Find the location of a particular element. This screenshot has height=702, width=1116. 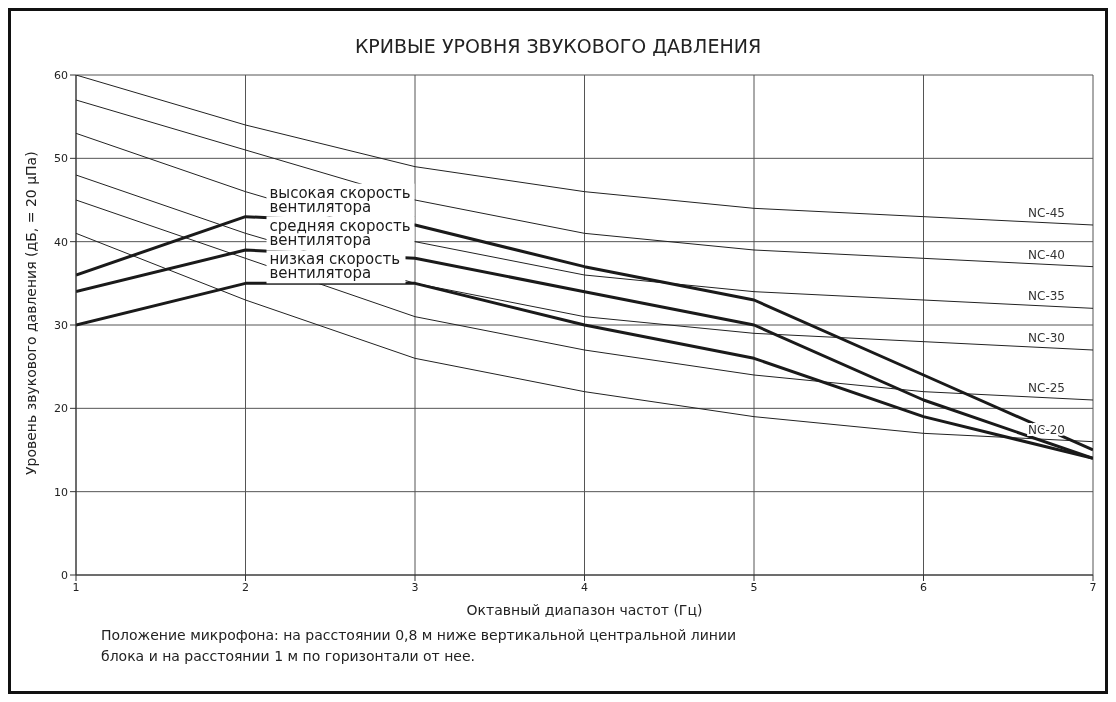

x-tick-label: 6 is located at coordinates (923, 587).